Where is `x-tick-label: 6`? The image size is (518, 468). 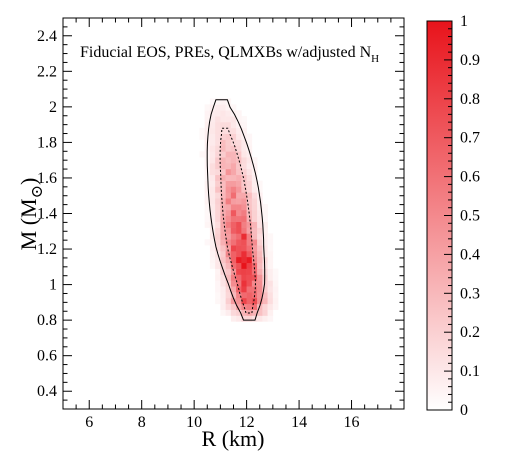 x-tick-label: 6 is located at coordinates (89, 422).